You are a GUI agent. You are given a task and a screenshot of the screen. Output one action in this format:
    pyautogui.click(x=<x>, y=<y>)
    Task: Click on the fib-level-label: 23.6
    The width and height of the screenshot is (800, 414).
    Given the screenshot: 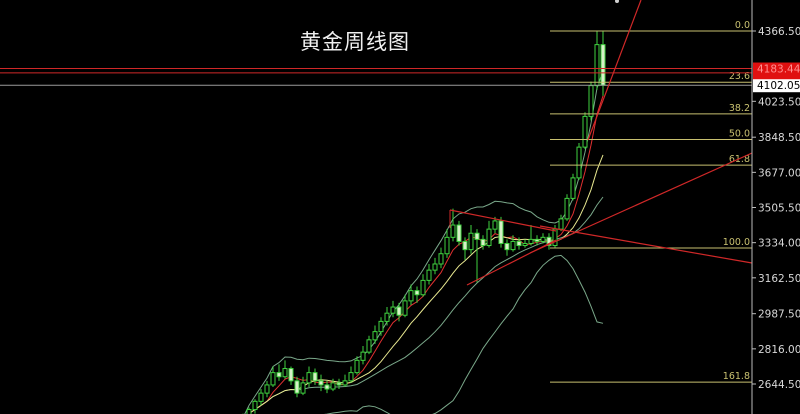 What is the action you would take?
    pyautogui.click(x=739, y=76)
    